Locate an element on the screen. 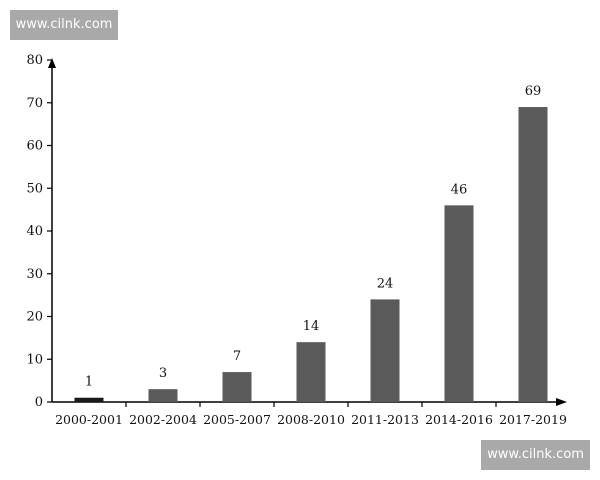 The image size is (600, 480). y-tick-label: 40 is located at coordinates (34, 231).